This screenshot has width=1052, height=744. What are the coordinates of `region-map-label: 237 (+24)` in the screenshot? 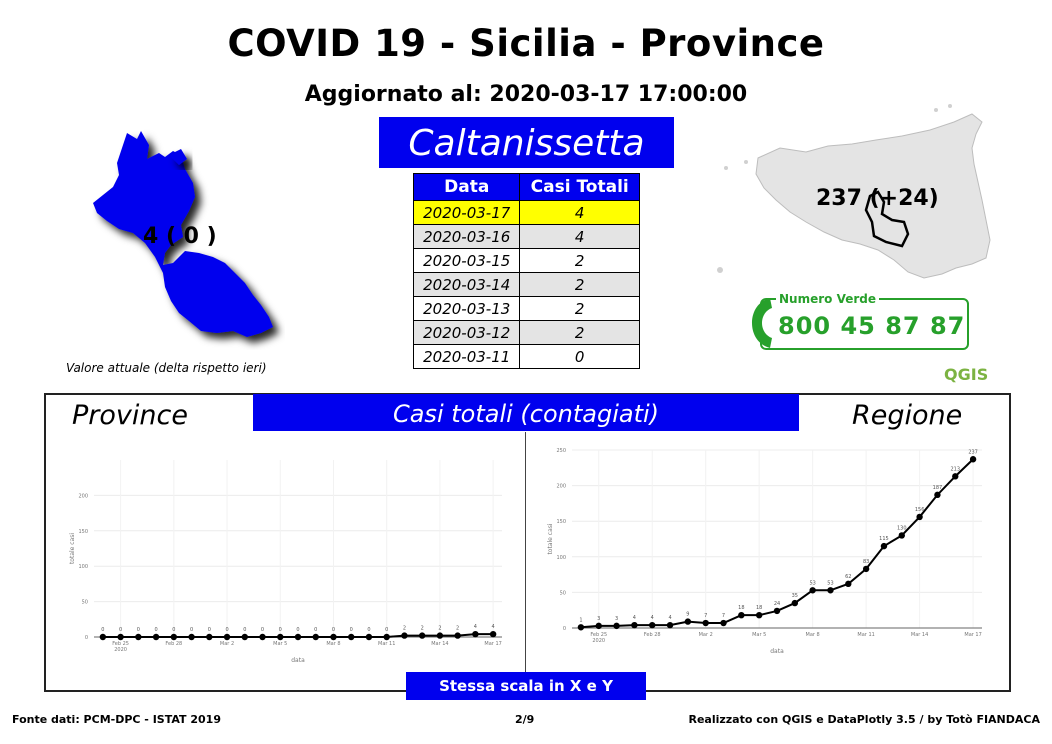 It's located at (877, 198).